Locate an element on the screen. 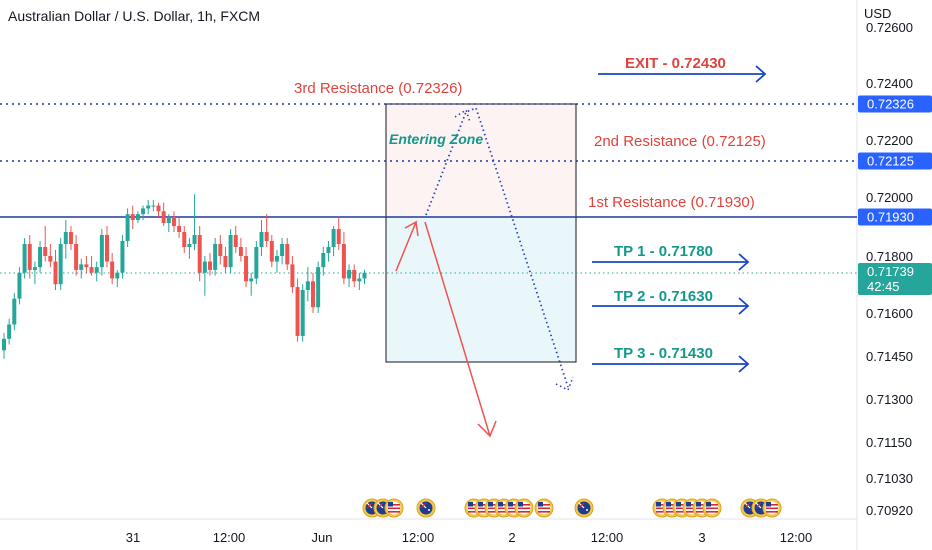  tp3-arrow-head is located at coordinates (744, 364).